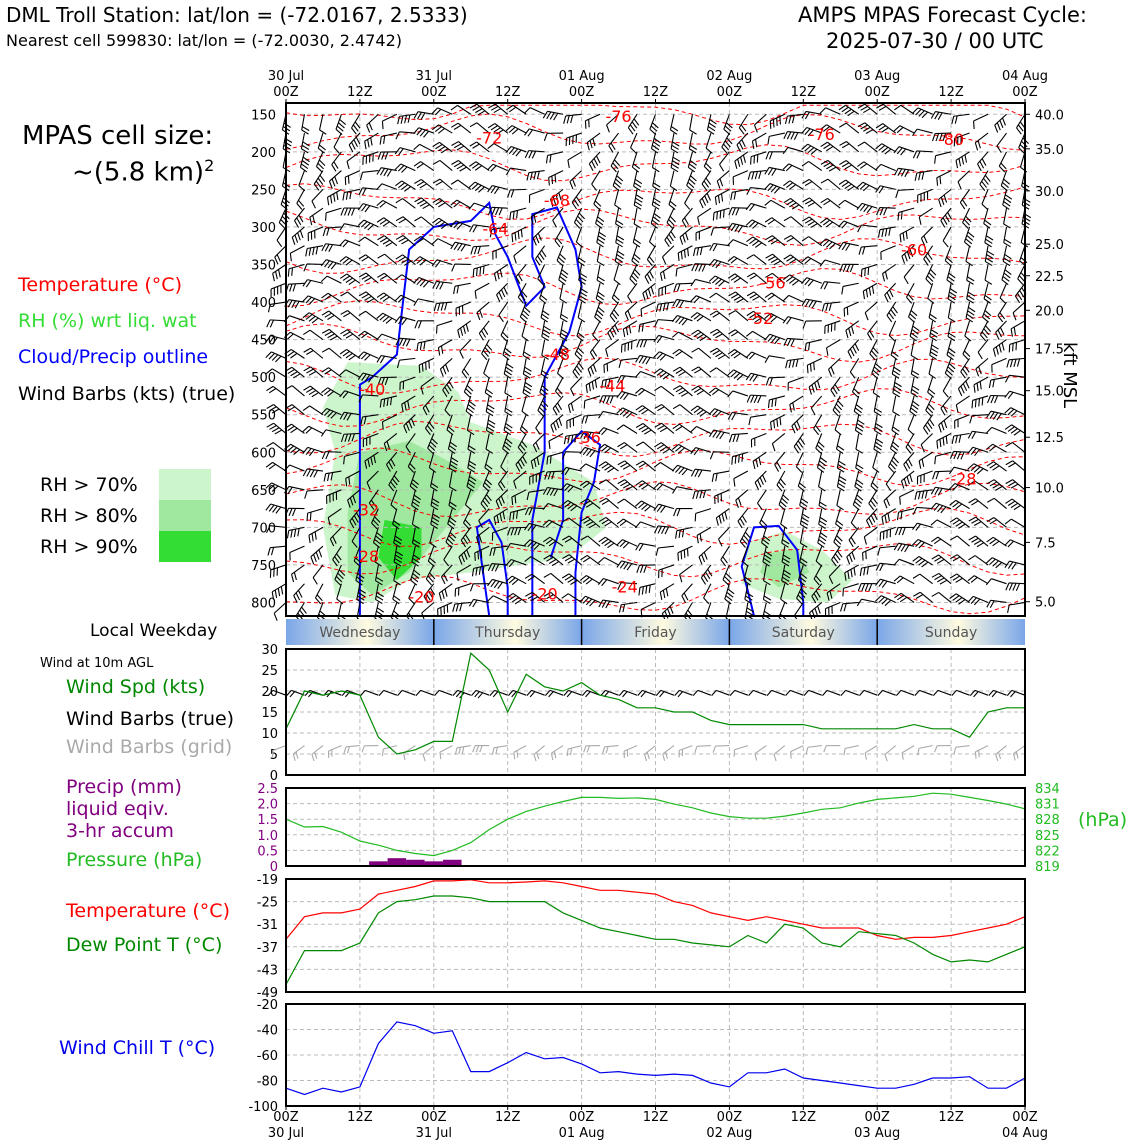 The width and height of the screenshot is (1140, 1140). What do you see at coordinates (263, 115) in the screenshot?
I see `pressure-tick-label: 150` at bounding box center [263, 115].